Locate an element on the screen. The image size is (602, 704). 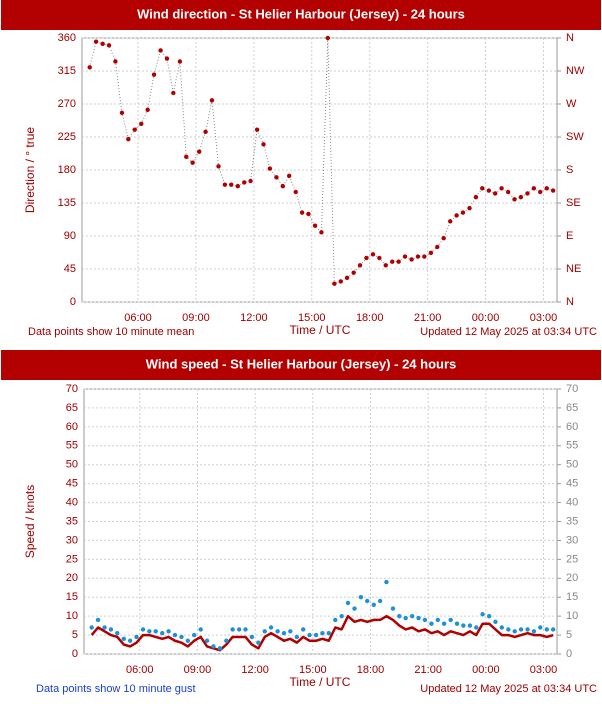
x-tick-label: 21:00 is located at coordinates (428, 670).